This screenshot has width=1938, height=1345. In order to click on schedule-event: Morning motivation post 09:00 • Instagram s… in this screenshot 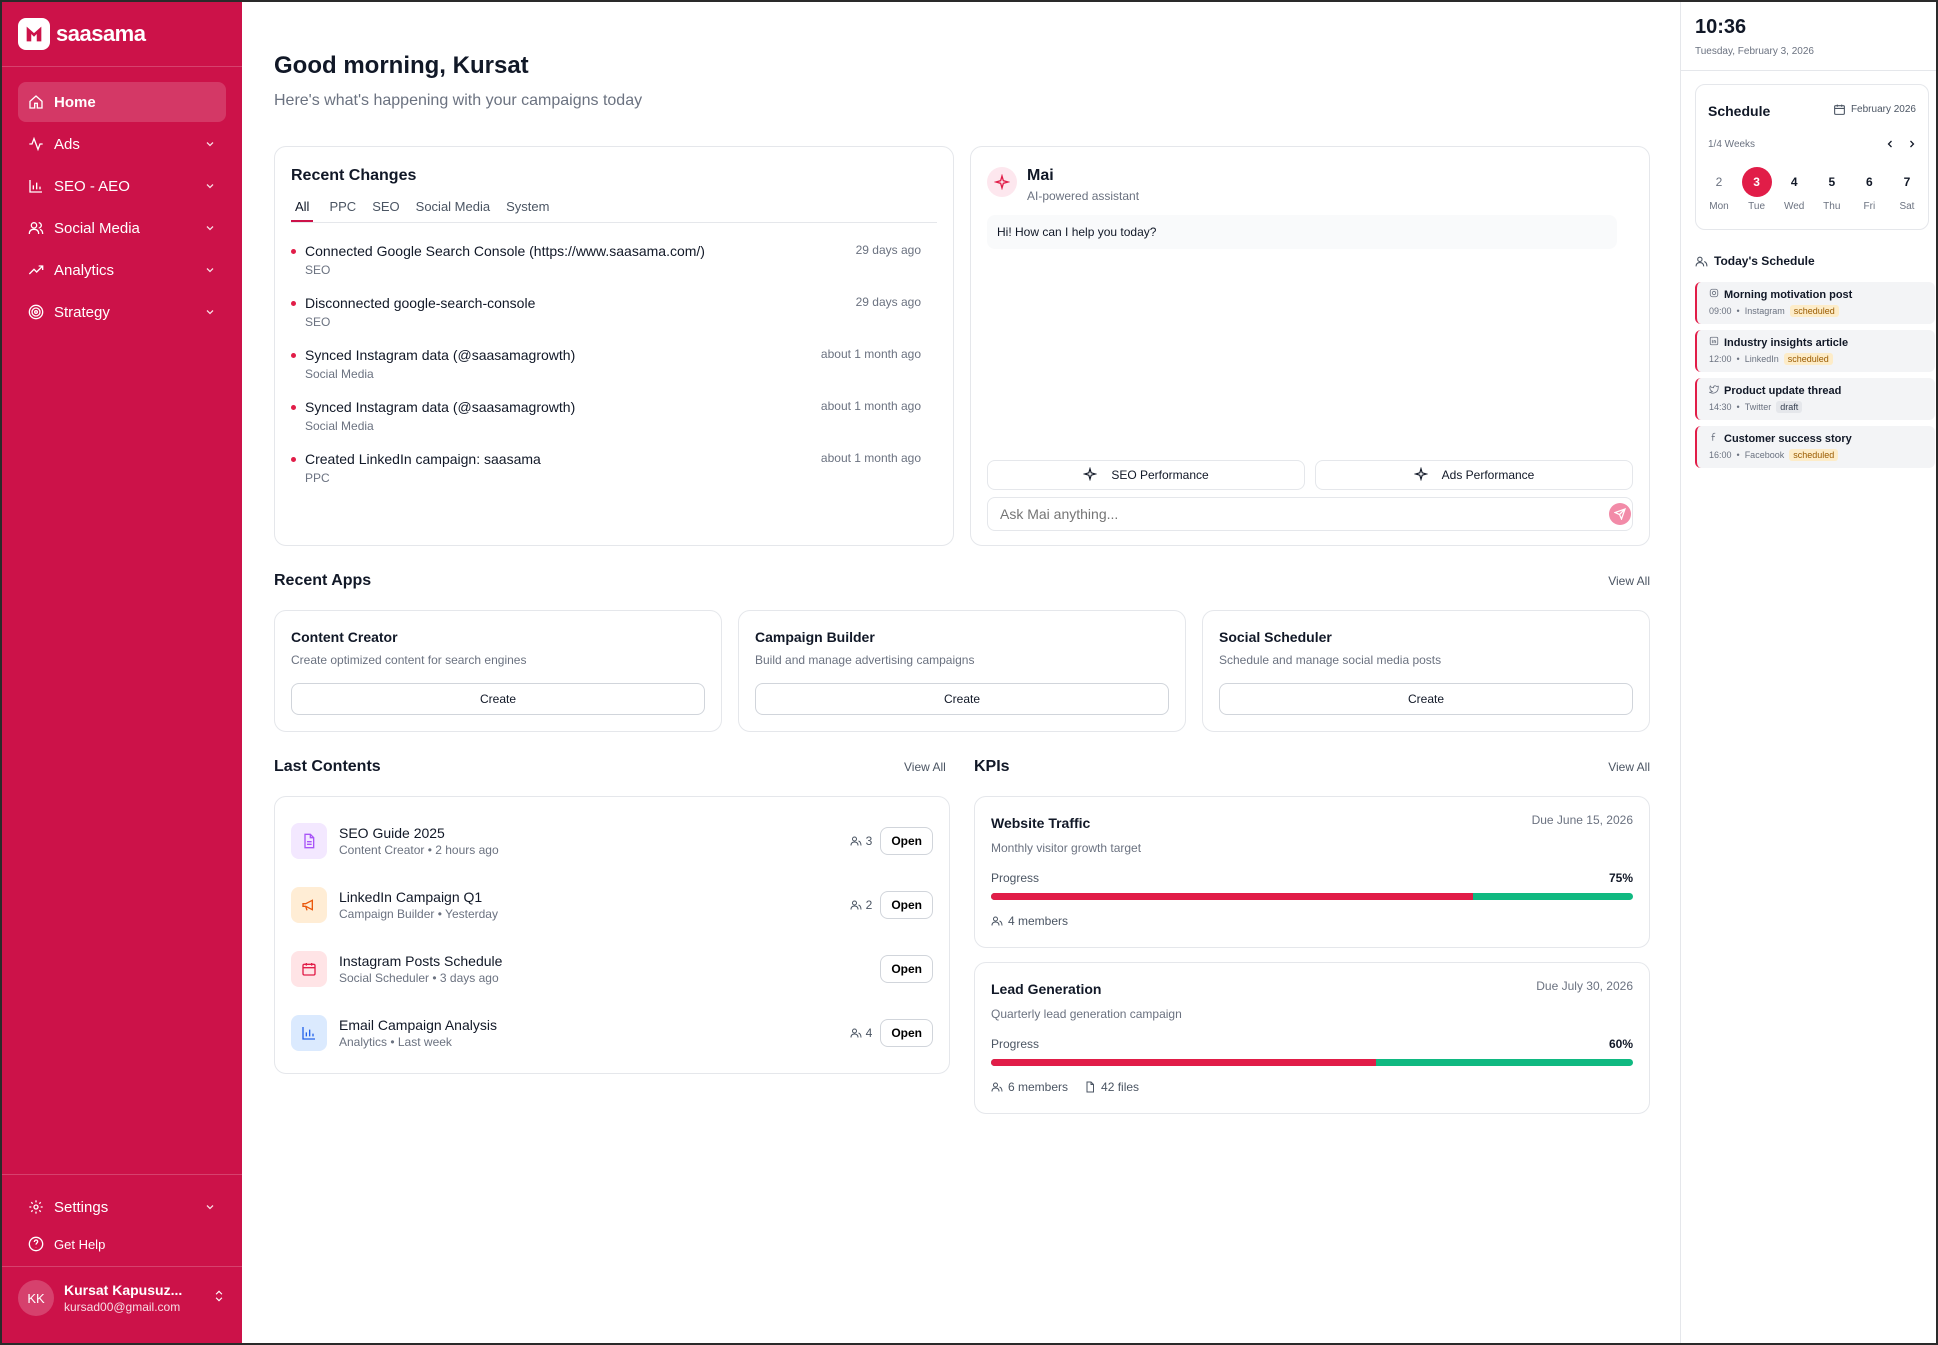, I will do `click(1815, 303)`.